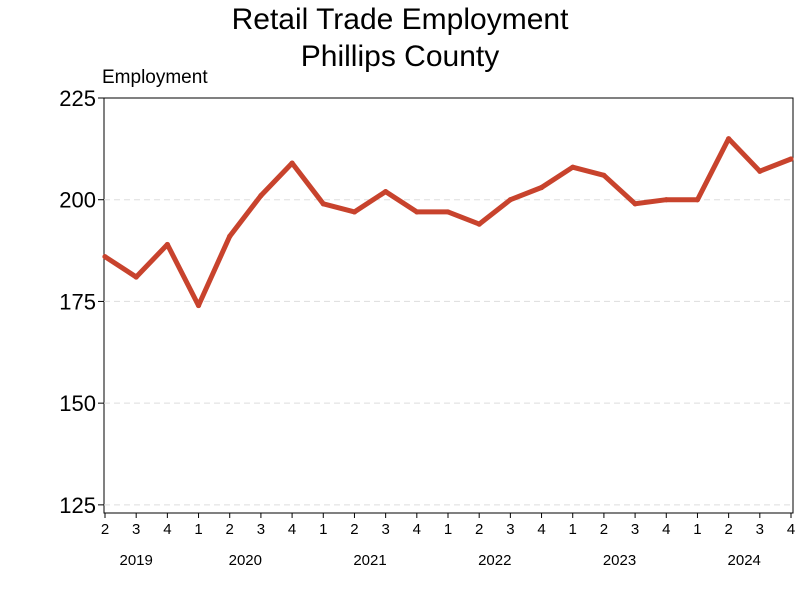 The height and width of the screenshot is (600, 800). Describe the element at coordinates (619, 560) in the screenshot. I see `year-label: 2023` at that location.